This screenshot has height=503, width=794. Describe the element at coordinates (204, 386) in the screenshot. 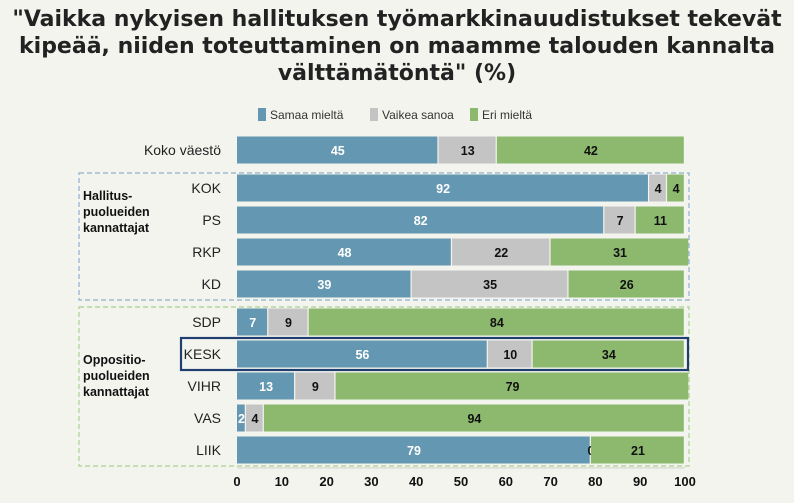

I see `category-label-vihr: VIHR` at that location.